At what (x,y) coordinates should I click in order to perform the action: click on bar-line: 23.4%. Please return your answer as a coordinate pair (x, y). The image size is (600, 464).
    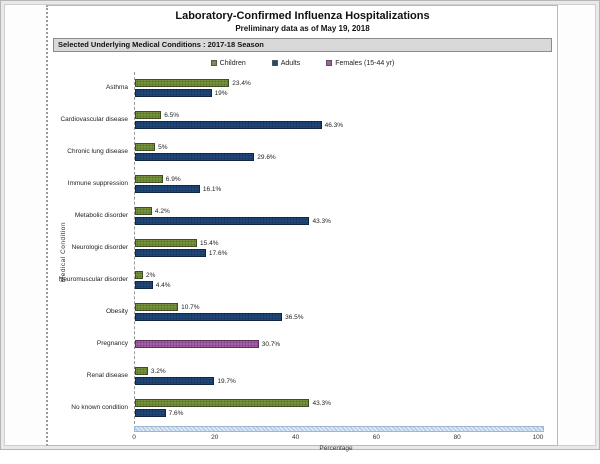
    Looking at the image, I should click on (336, 83).